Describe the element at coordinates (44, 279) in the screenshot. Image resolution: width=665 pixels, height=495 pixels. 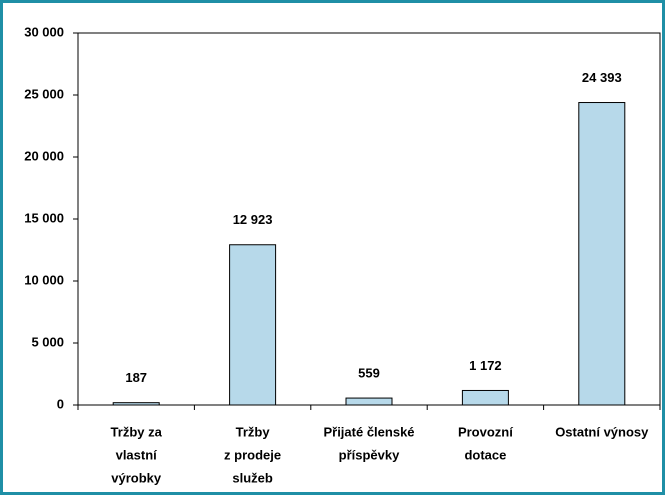
I see `y-tick-label: 10 000` at that location.